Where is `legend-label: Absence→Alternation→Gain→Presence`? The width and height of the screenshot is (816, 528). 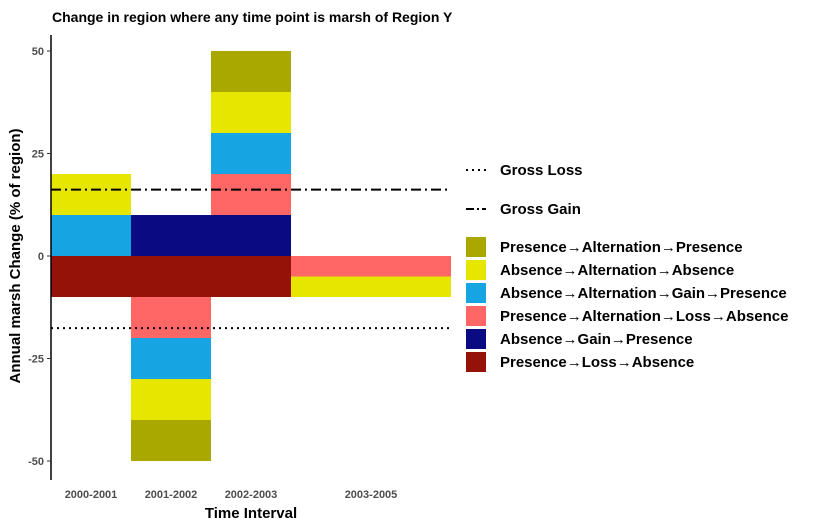
legend-label: Absence→Alternation→Gain→Presence is located at coordinates (643, 293).